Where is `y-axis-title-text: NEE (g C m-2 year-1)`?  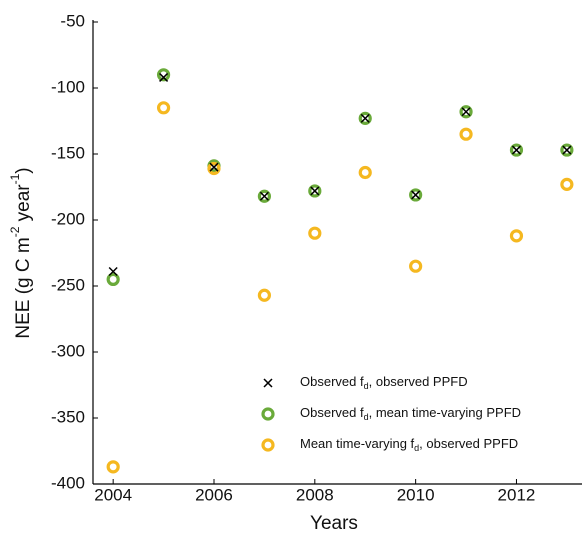
y-axis-title-text: NEE (g C m-2 year-1) is located at coordinates (21, 252).